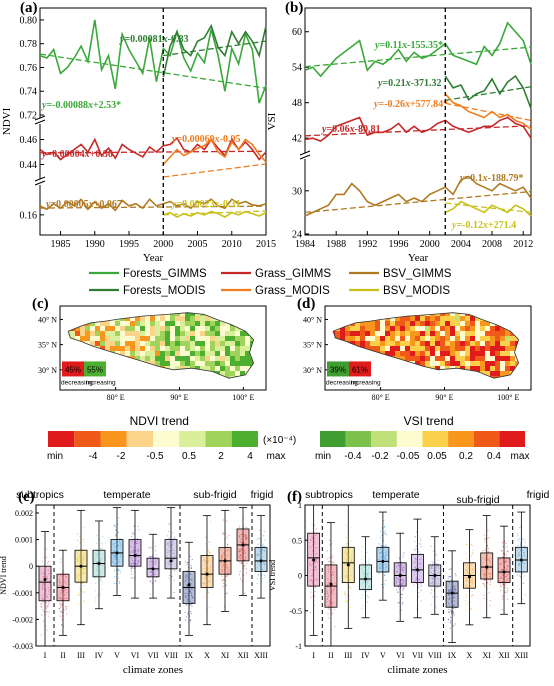  Describe the element at coordinates (81, 655) in the screenshot. I see `x-tick-label: III` at that location.